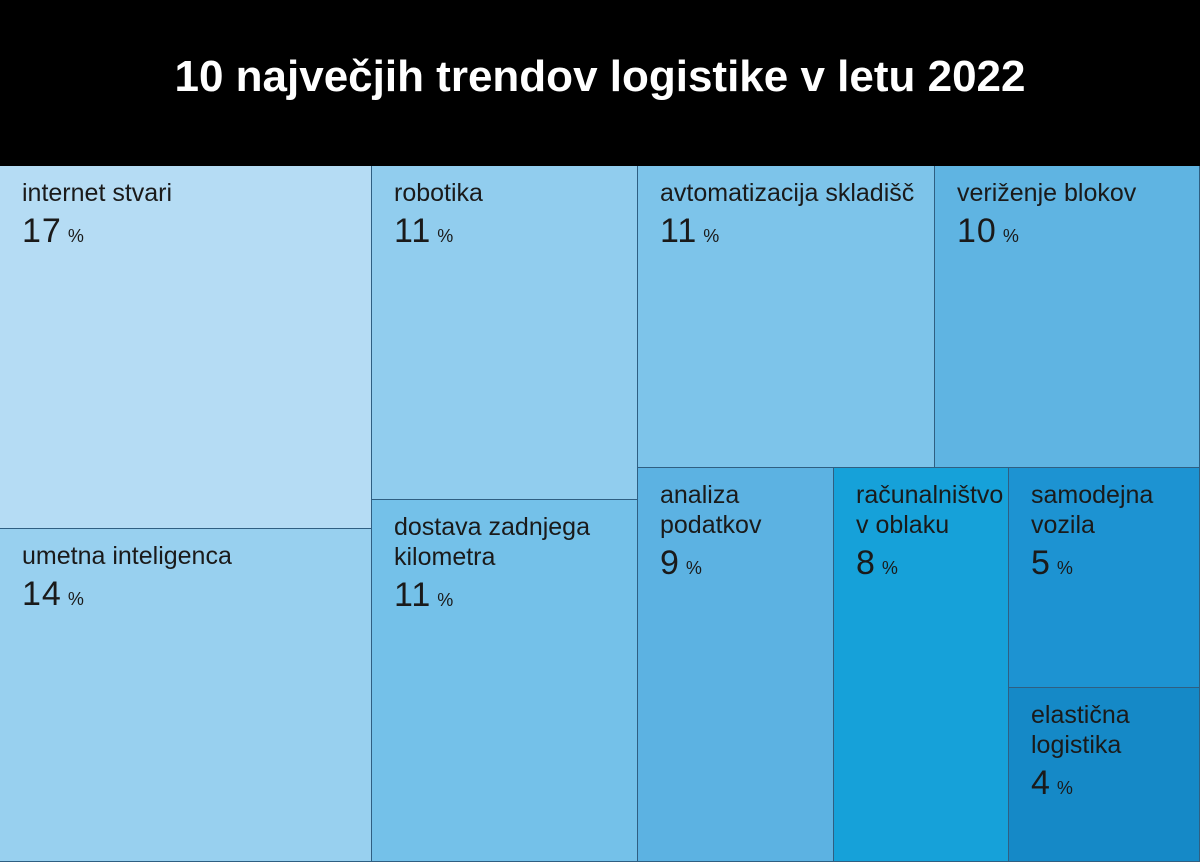 This screenshot has width=1200, height=862. Describe the element at coordinates (42, 231) in the screenshot. I see `value-number: 17` at that location.